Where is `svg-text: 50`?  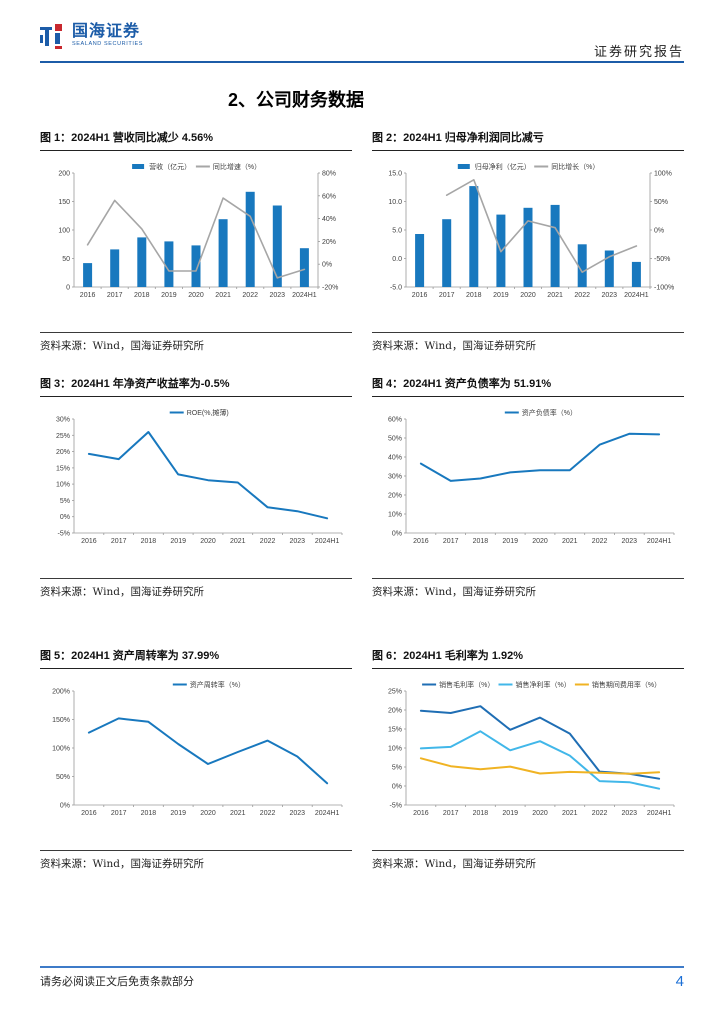 svg-text: 50 is located at coordinates (66, 259).